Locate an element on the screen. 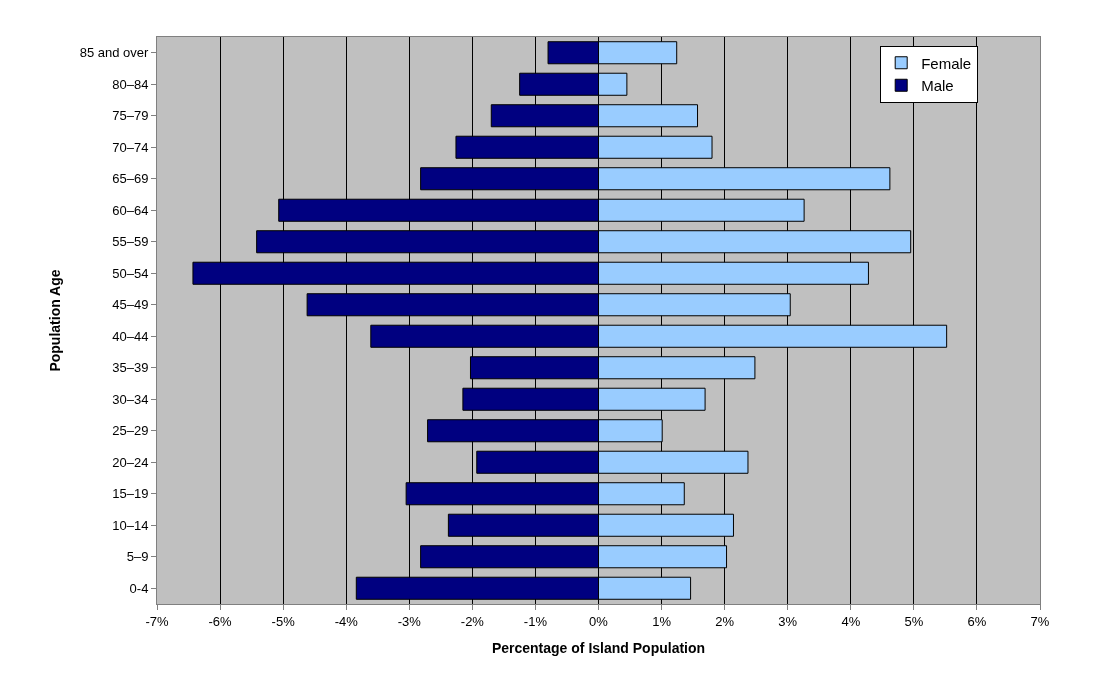  x-tick-label: 5% is located at coordinates (914, 621).